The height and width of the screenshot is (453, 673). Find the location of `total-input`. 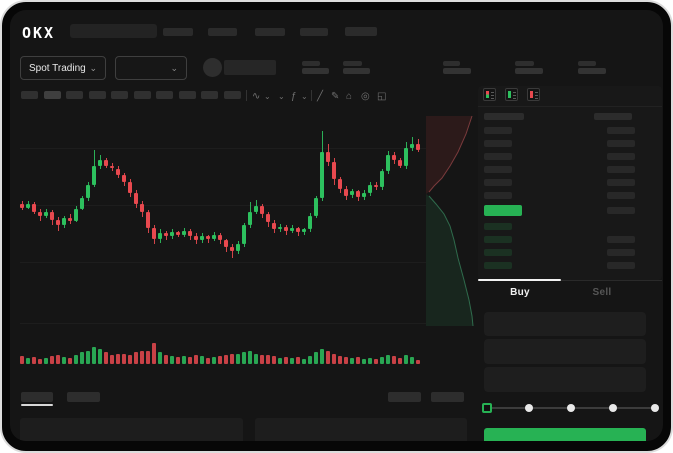

total-input is located at coordinates (565, 379).